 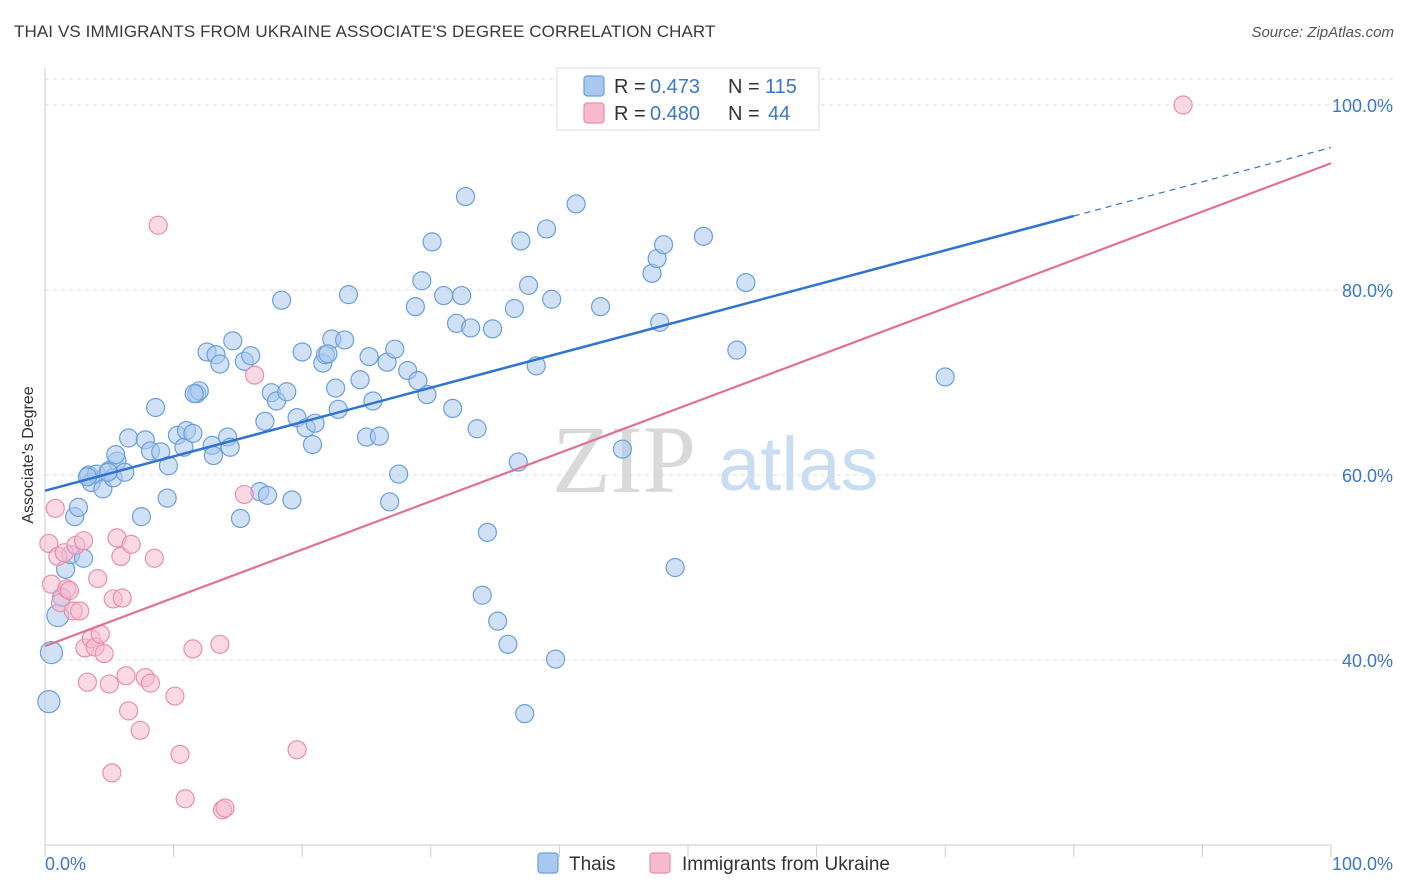 I want to click on bottom-legend-ukraine-swatch, so click(x=660, y=863).